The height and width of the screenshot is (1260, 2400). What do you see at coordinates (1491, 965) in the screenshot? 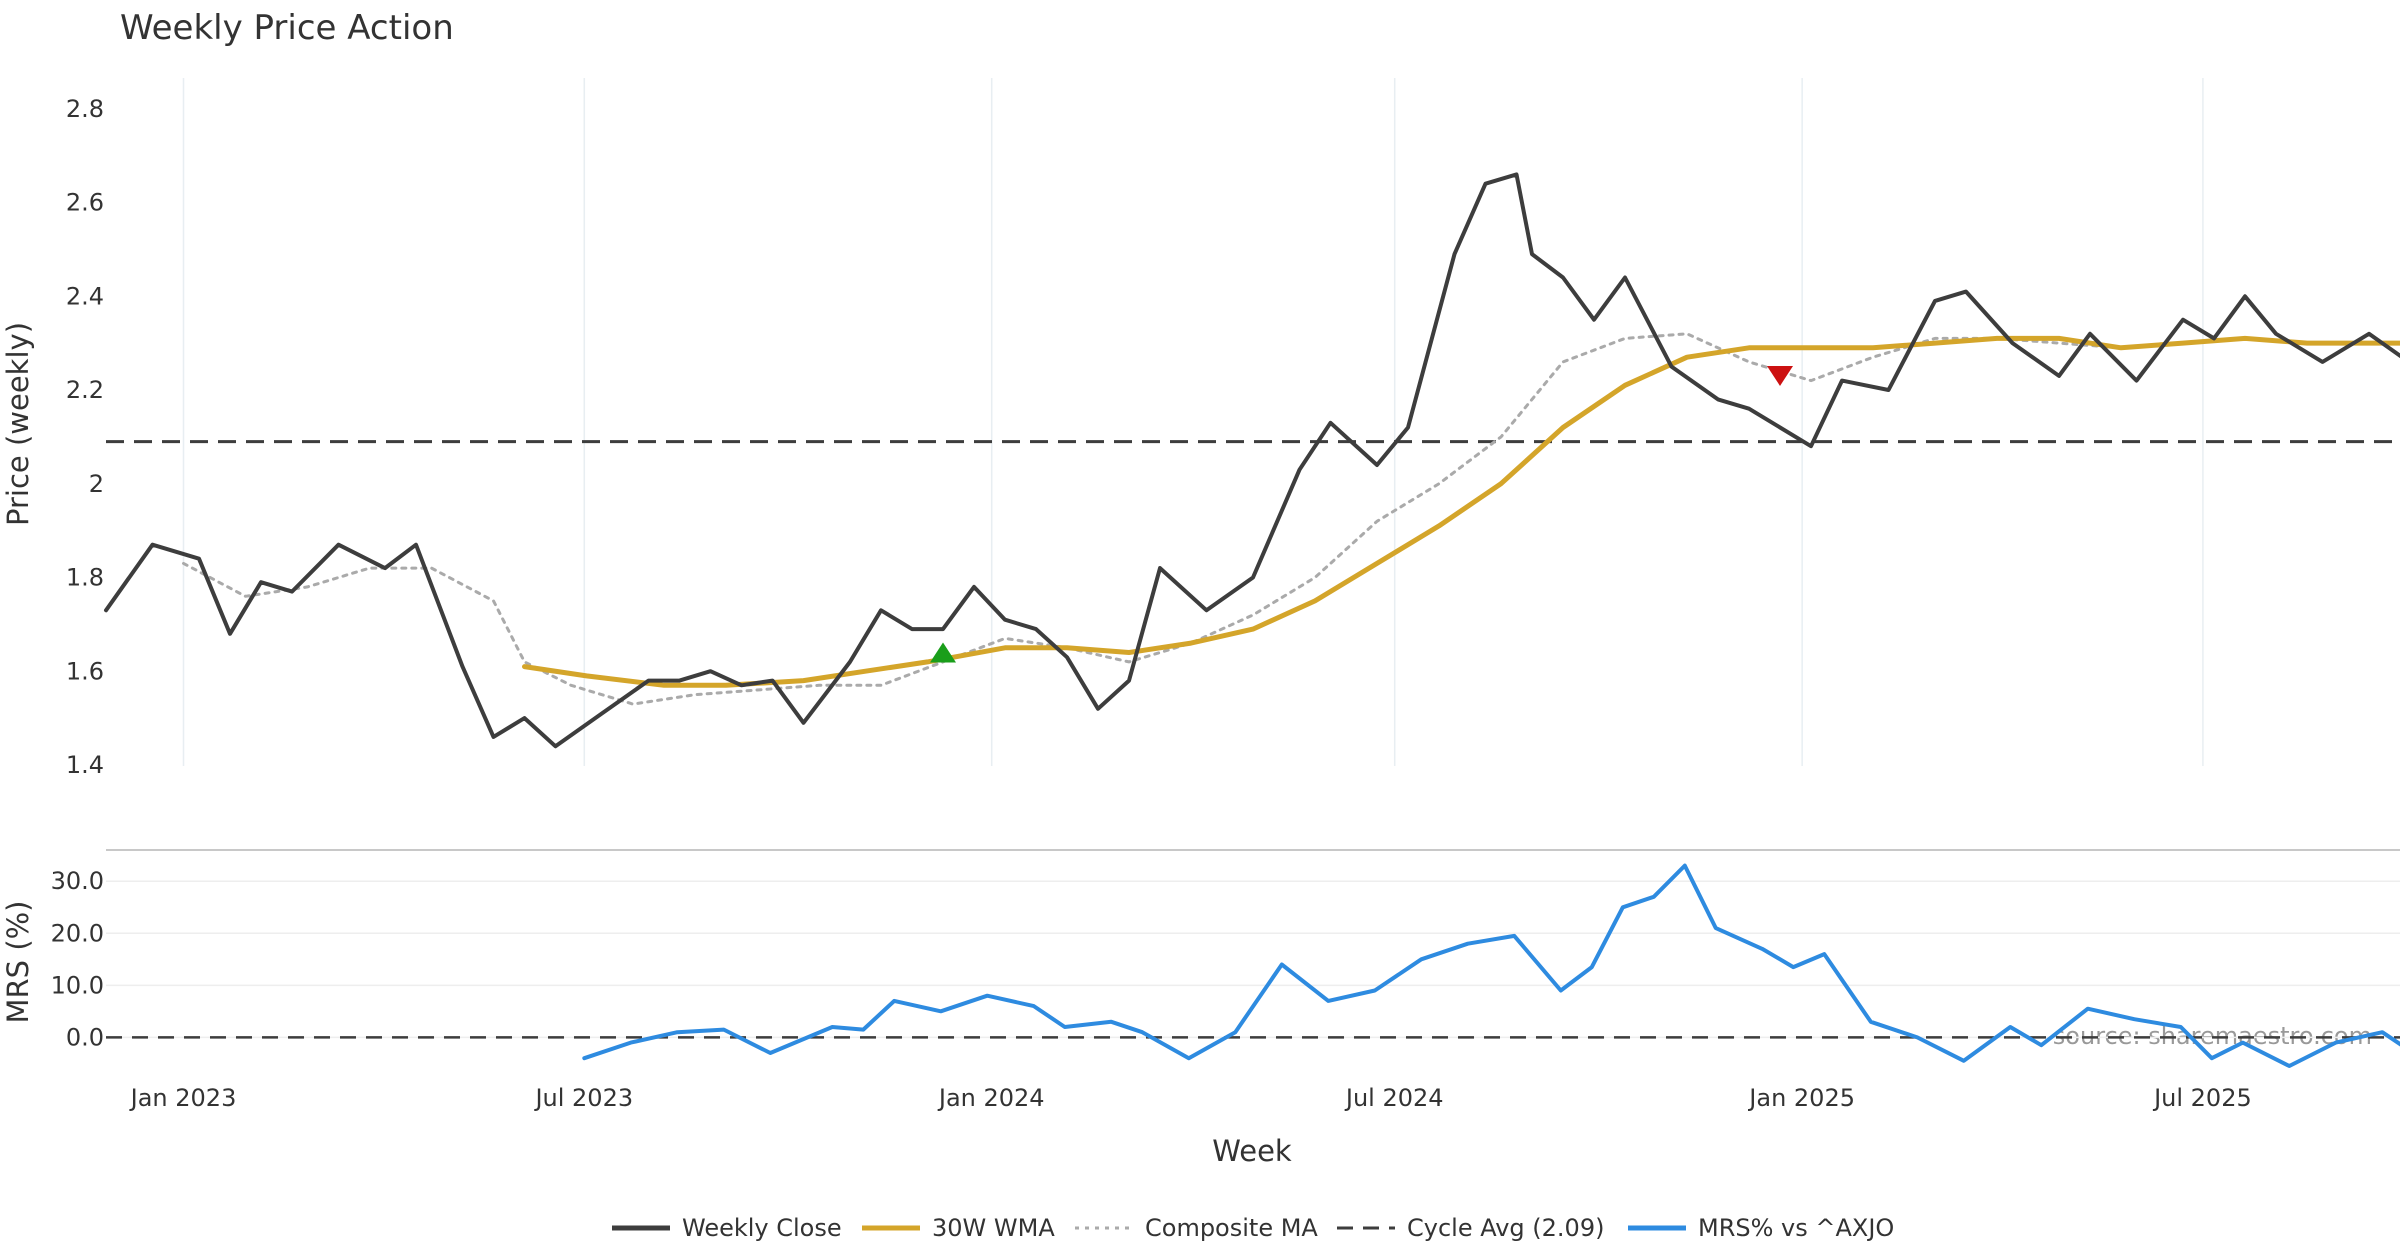
I see `series-line-mrs-vs-axjo` at bounding box center [1491, 965].